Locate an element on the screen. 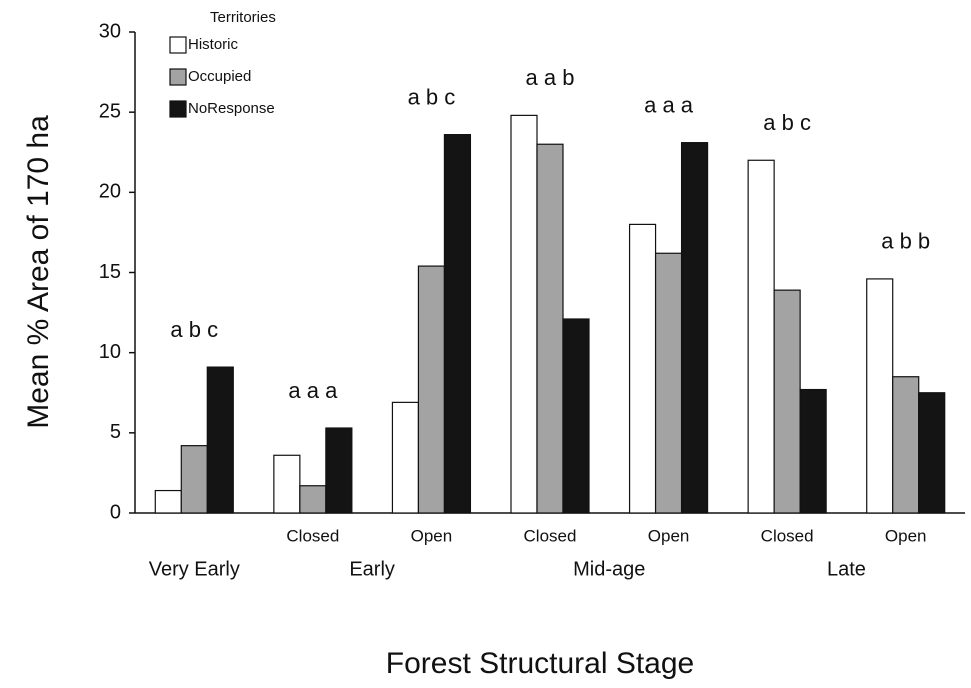 The width and height of the screenshot is (971, 688). y-tick-label: 15 is located at coordinates (110, 272).